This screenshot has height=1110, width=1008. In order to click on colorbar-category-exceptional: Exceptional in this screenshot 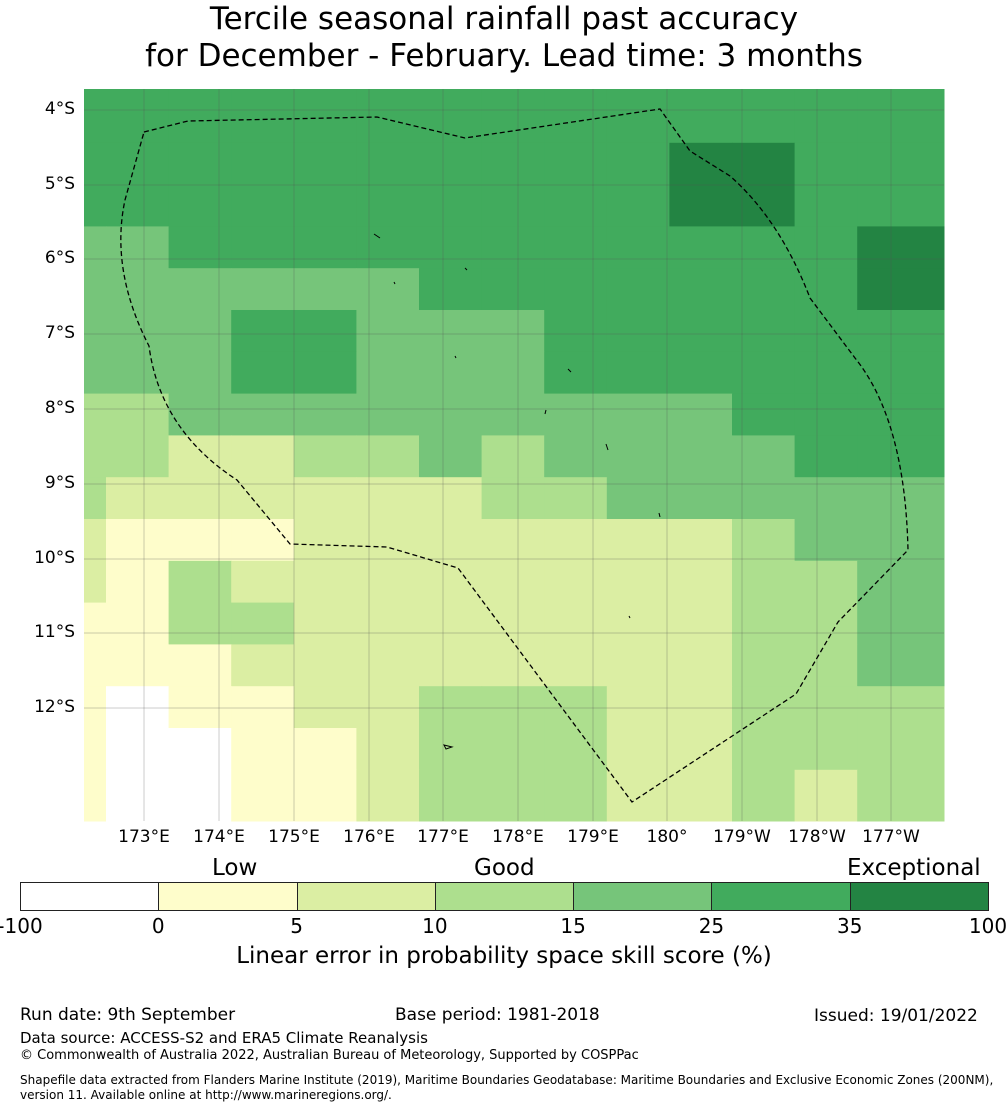, I will do `click(914, 868)`.